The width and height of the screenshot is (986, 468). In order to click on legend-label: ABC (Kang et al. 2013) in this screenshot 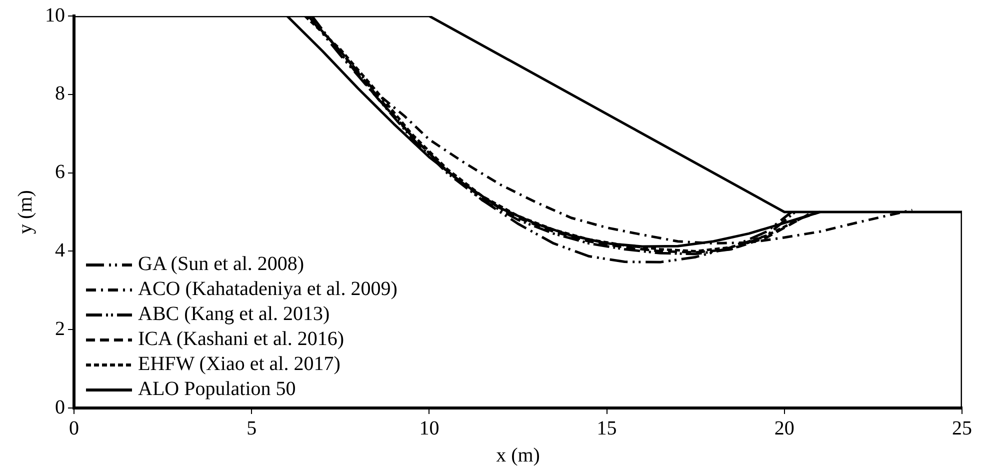, I will do `click(234, 314)`.